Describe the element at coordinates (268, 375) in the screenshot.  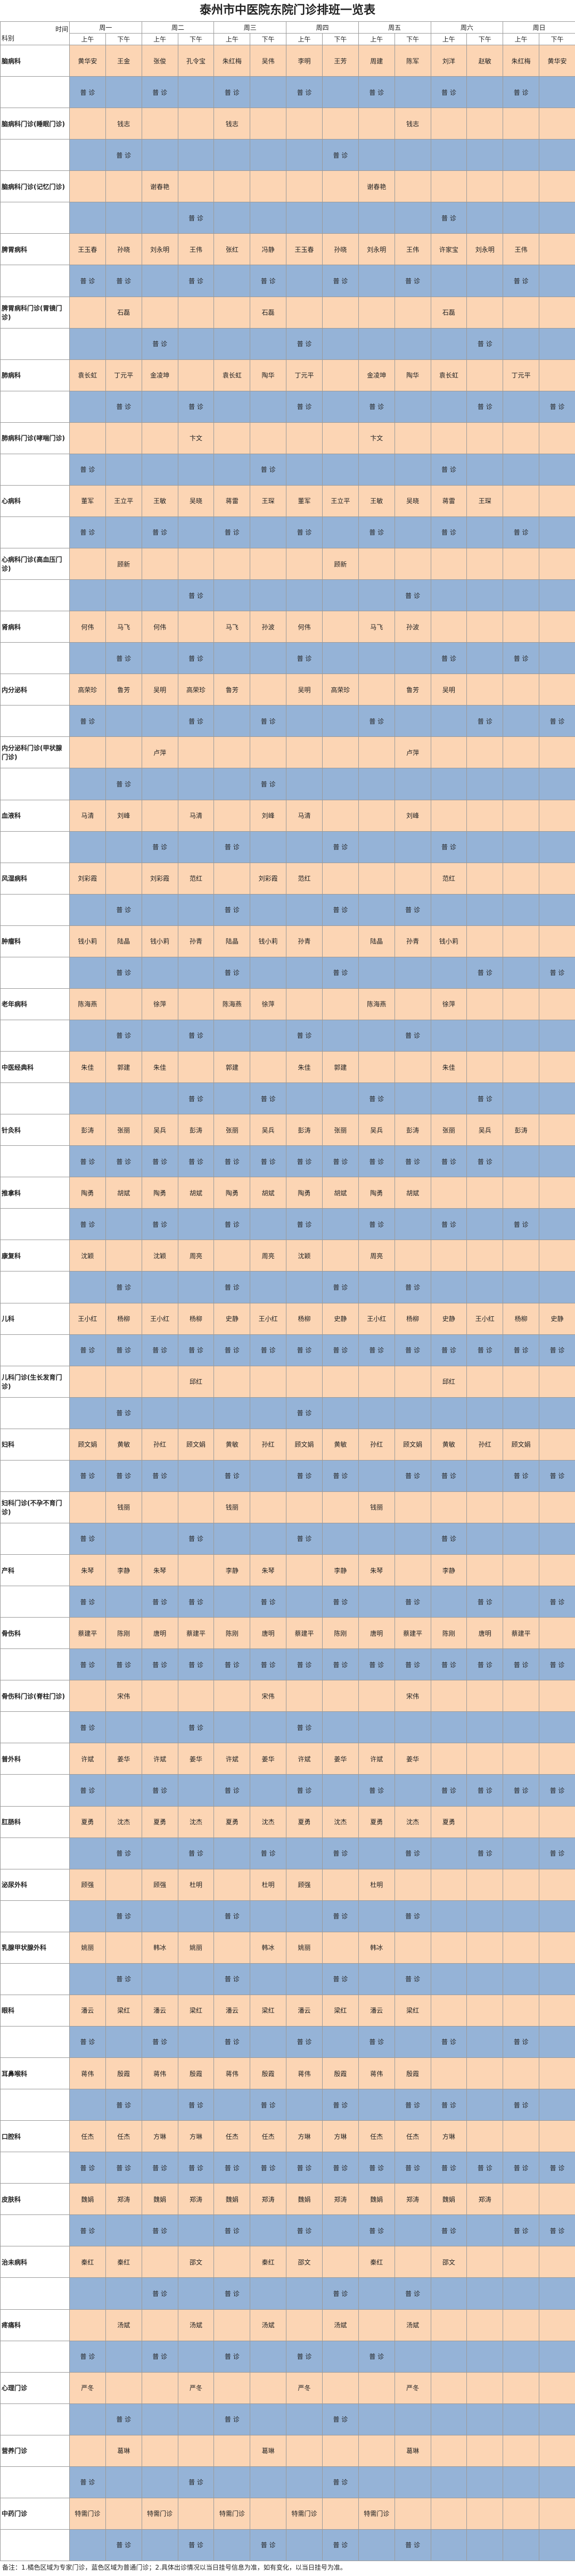
I see `schedule-cell: 陶华` at that location.